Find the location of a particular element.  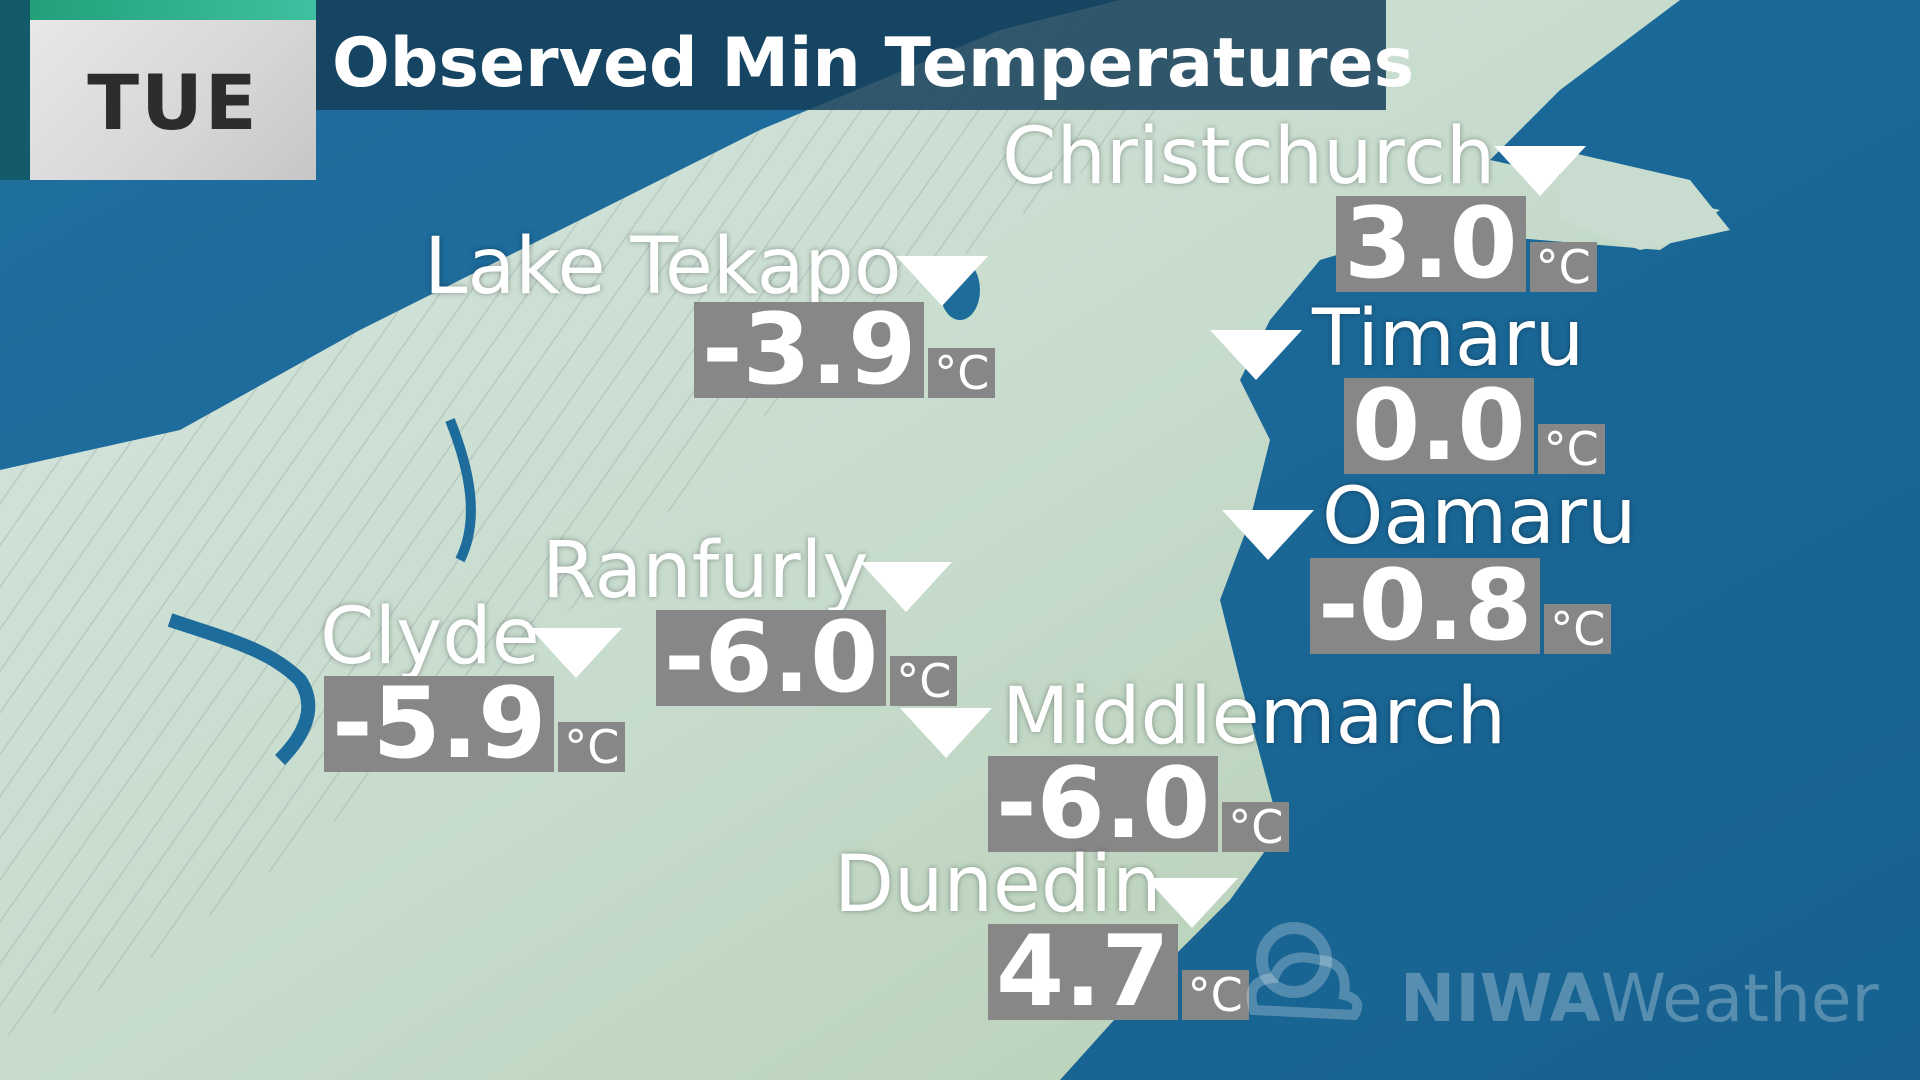

temp-box-oamaru: -0.8 °C is located at coordinates (1461, 606).